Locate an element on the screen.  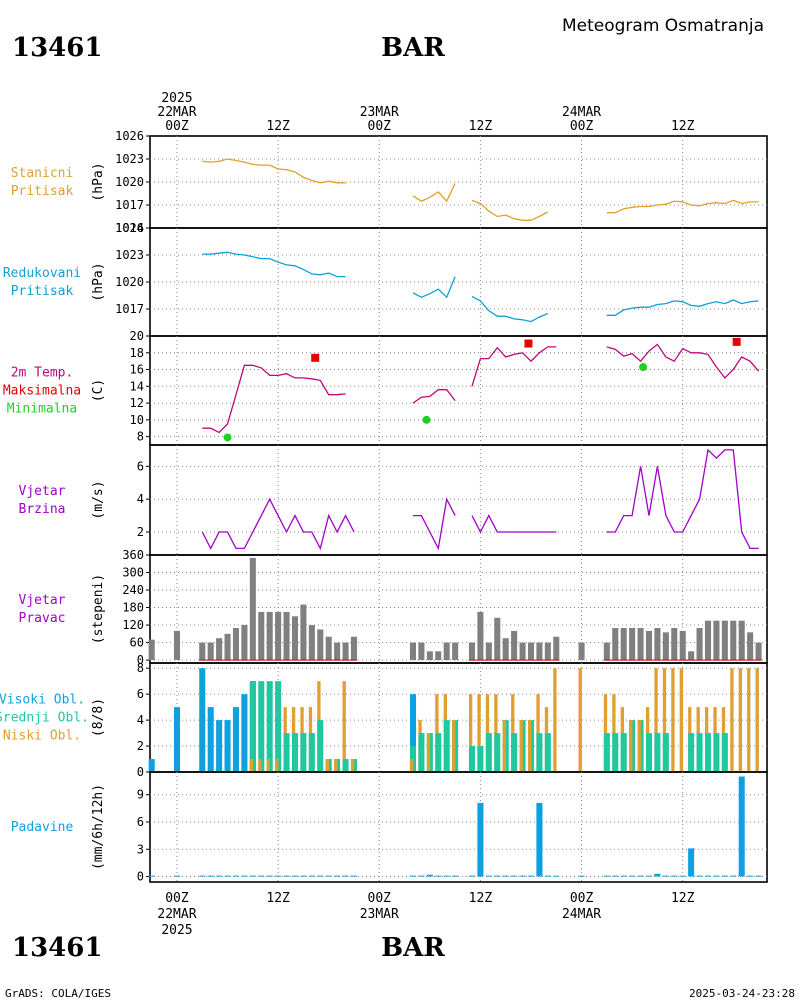
top-time-label: 12Z is located at coordinates (481, 126).